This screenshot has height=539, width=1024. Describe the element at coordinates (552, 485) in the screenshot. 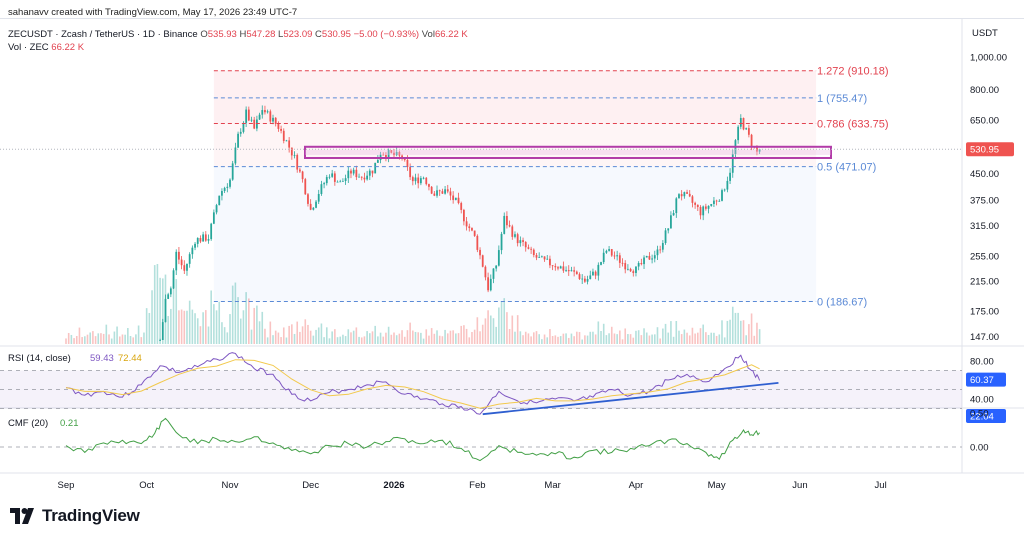

I see `time-tick: Mar` at that location.